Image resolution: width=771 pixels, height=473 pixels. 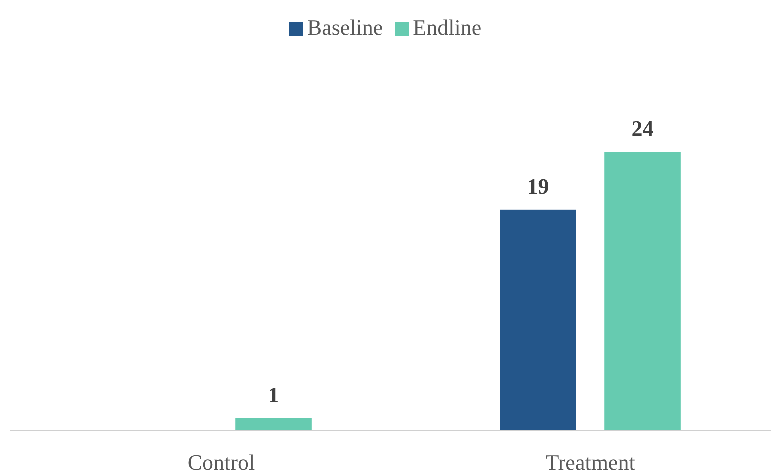 What do you see at coordinates (222, 461) in the screenshot?
I see `x-tick-label: Control` at bounding box center [222, 461].